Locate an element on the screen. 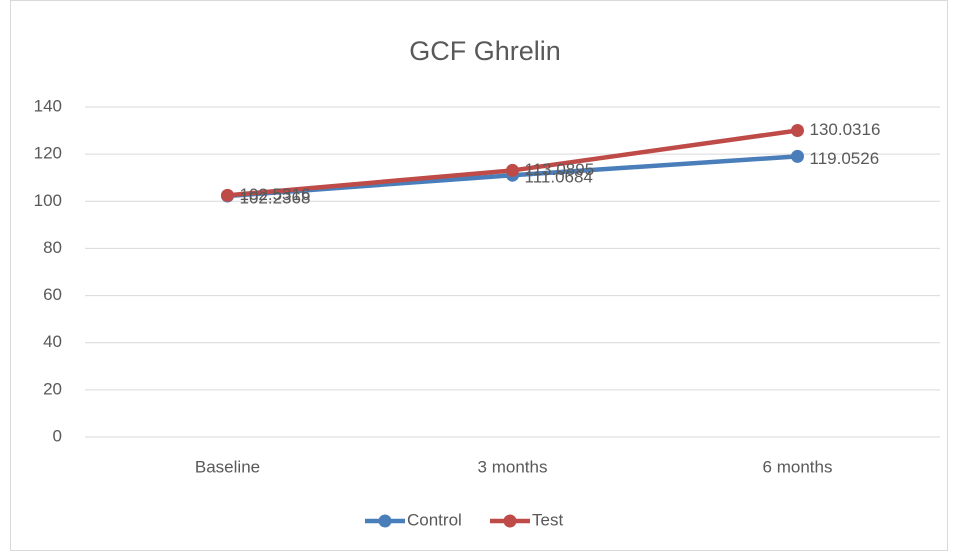 This screenshot has width=956, height=554. legend-label: Control is located at coordinates (434, 519).